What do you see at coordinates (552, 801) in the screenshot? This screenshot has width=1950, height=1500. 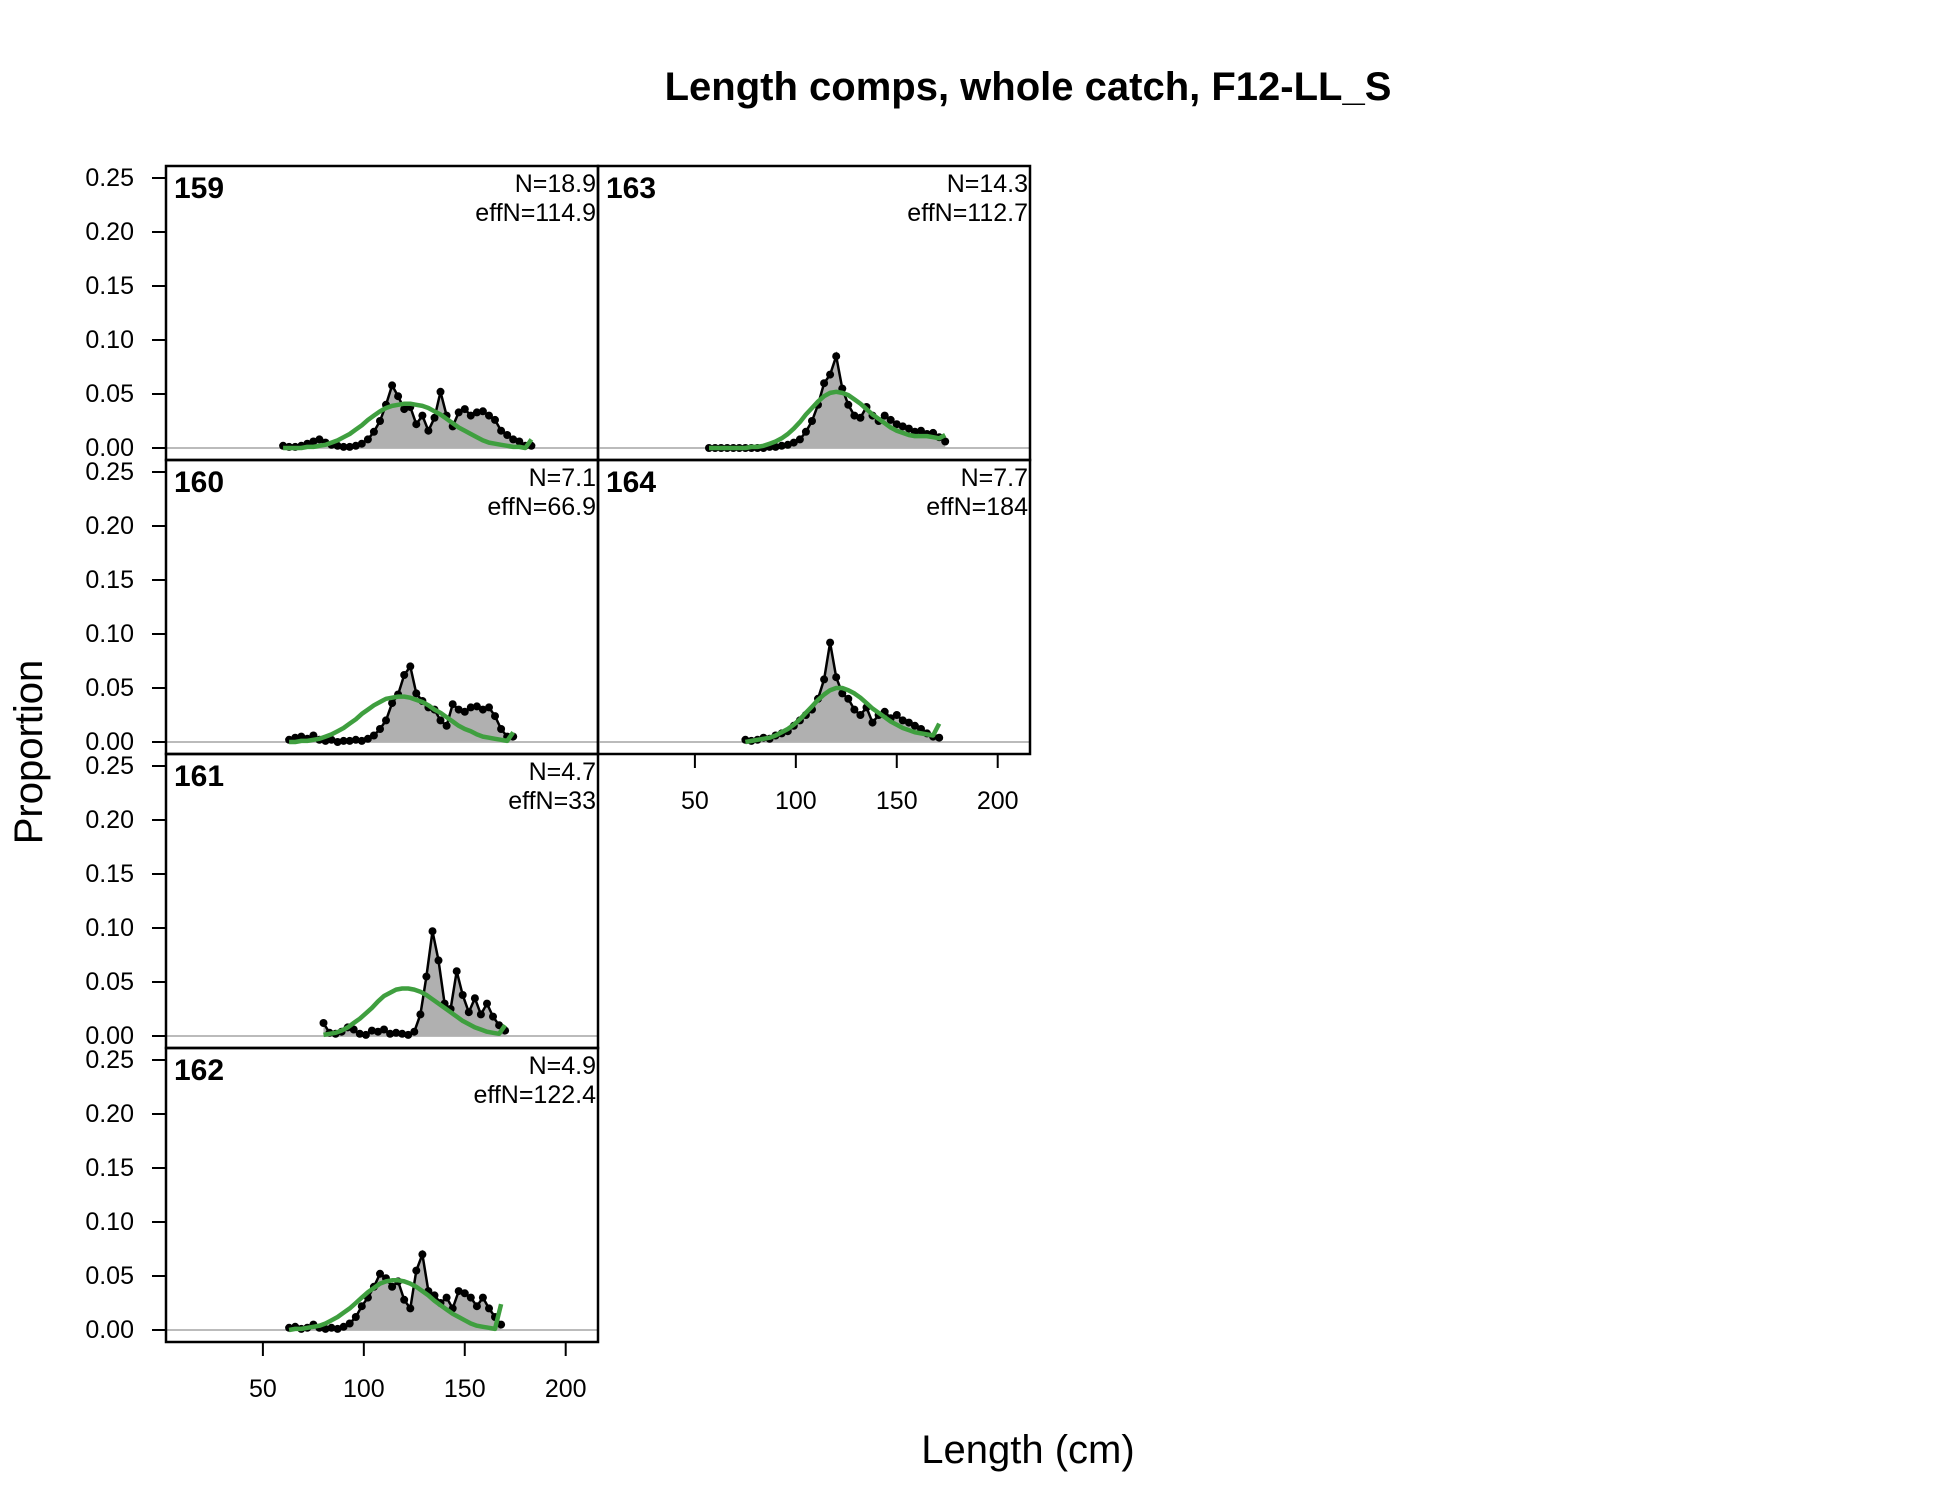 I see `panel-effn-label: effN=33` at bounding box center [552, 801].